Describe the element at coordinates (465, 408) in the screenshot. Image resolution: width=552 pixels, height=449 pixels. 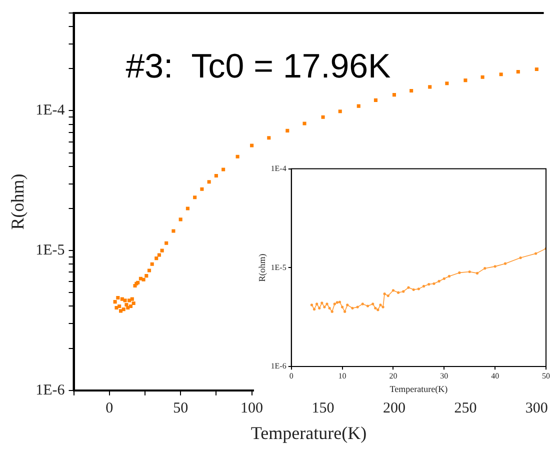
I see `x-tick-label: 250` at that location.